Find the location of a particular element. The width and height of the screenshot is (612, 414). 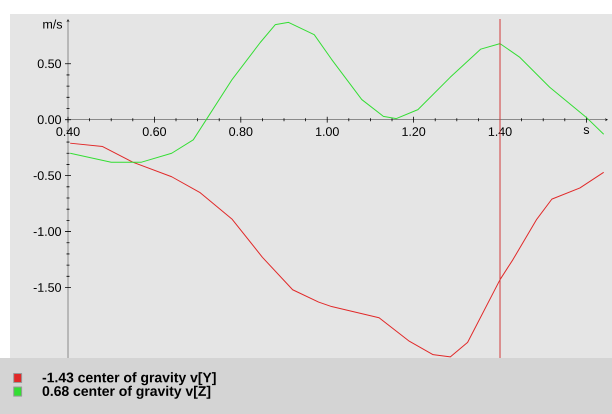

x-tick-label: 0.60 is located at coordinates (154, 131).